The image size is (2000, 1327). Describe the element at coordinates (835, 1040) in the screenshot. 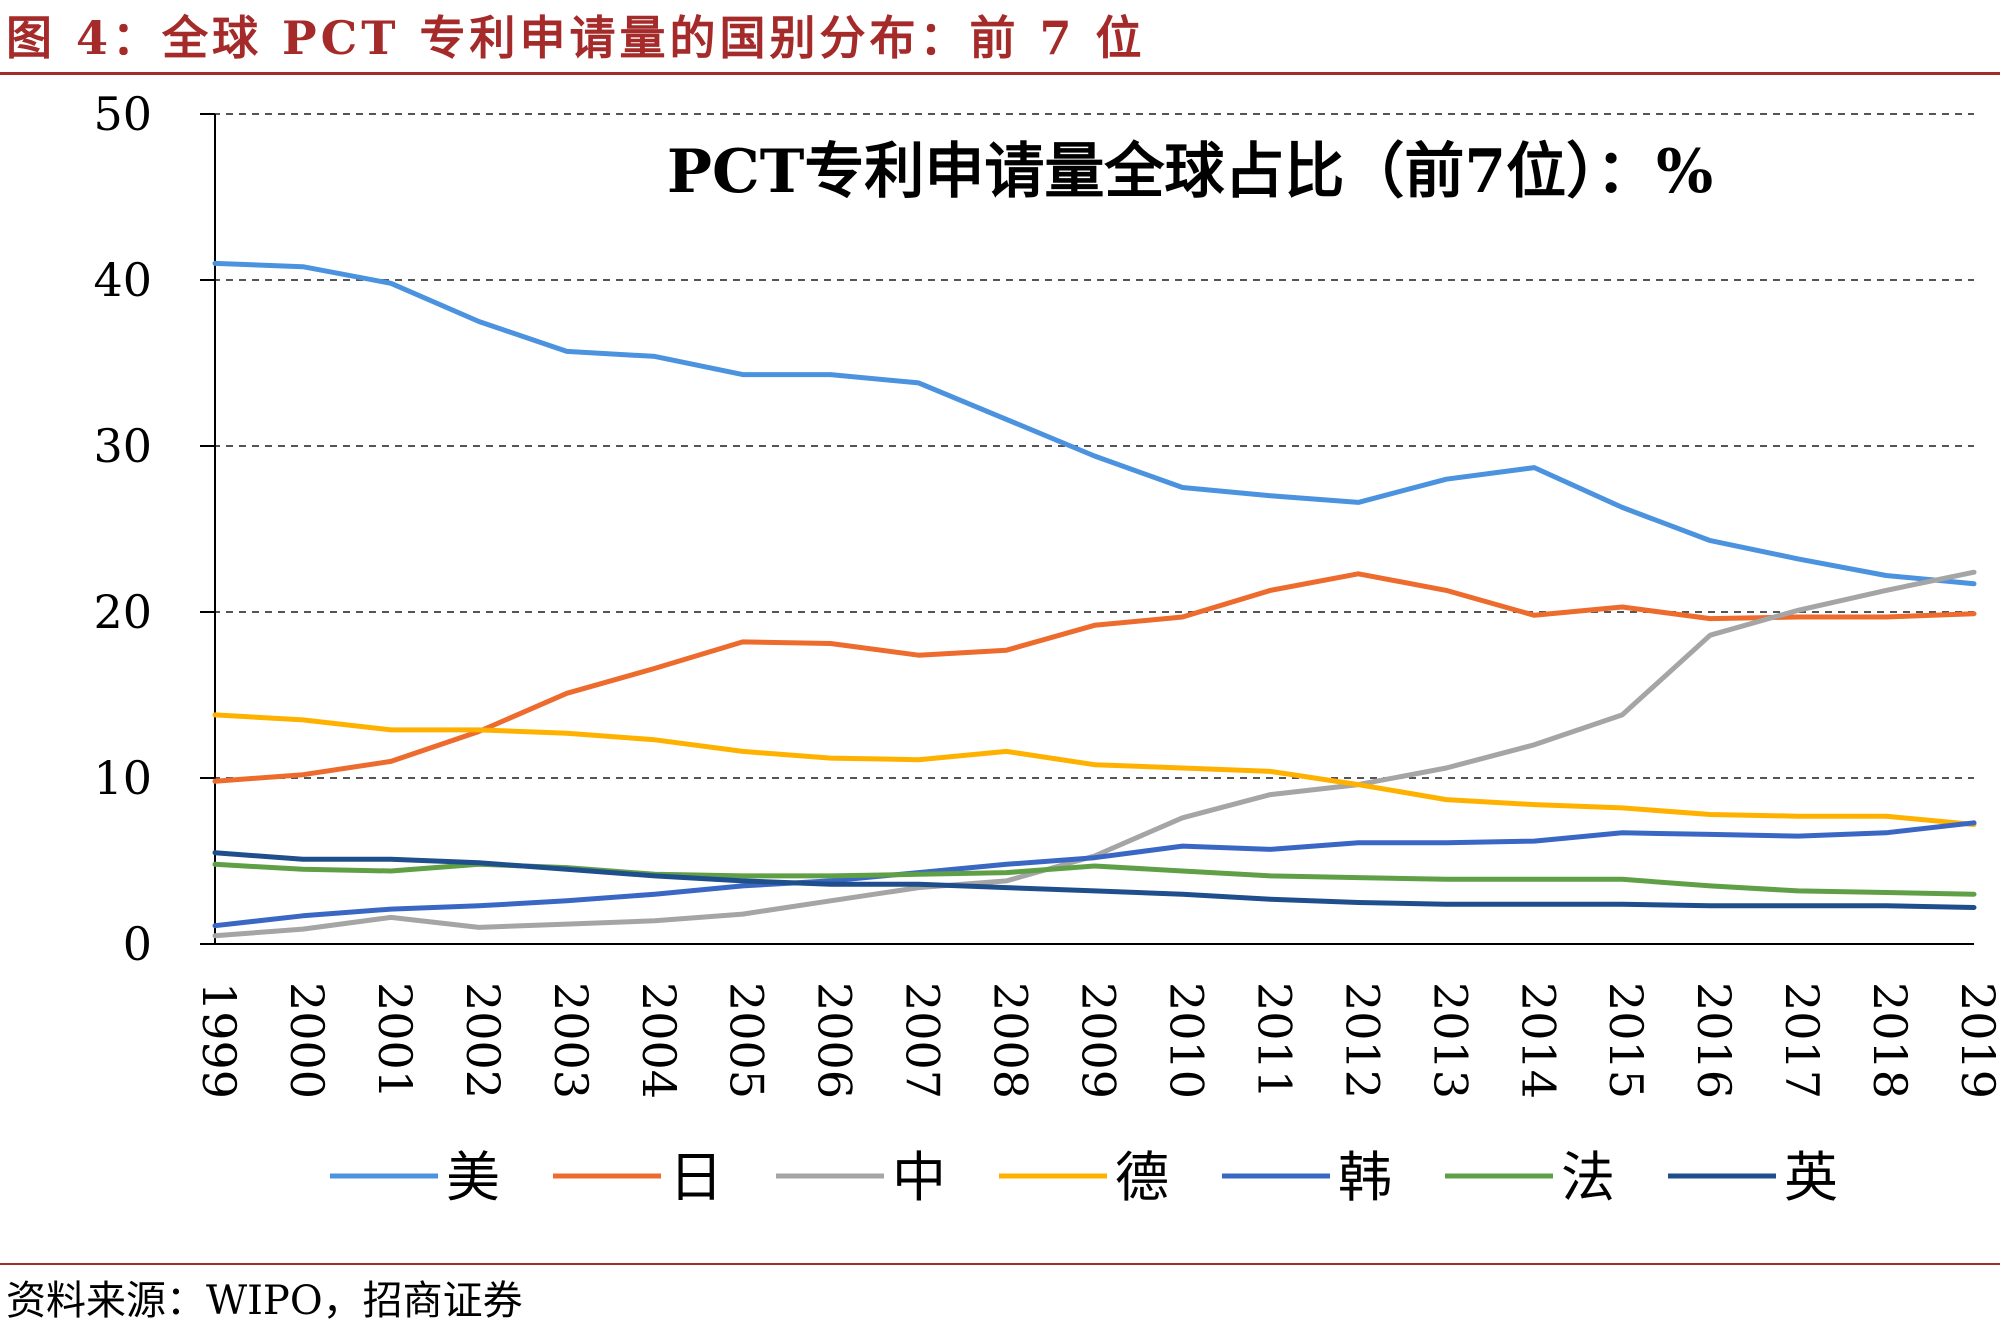

I see `x-tick-label: 2006` at that location.